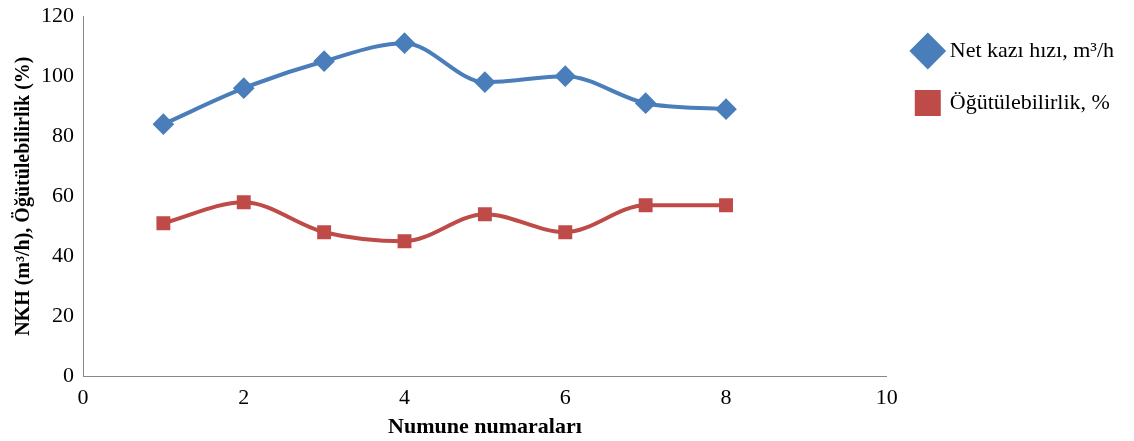  What do you see at coordinates (57, 14) in the screenshot?
I see `y-tick-label: 120` at bounding box center [57, 14].